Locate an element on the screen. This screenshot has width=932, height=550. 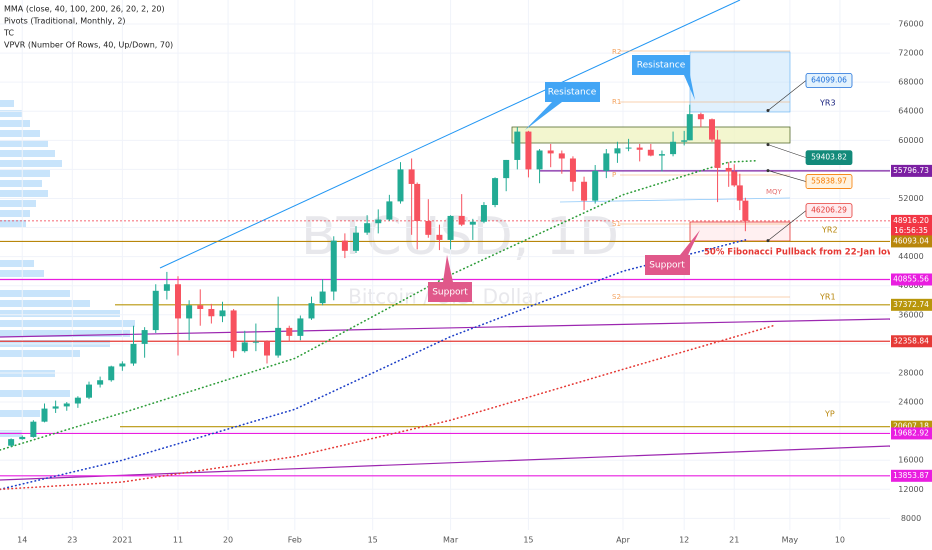
callout-label: 64099.06 is located at coordinates (829, 80).